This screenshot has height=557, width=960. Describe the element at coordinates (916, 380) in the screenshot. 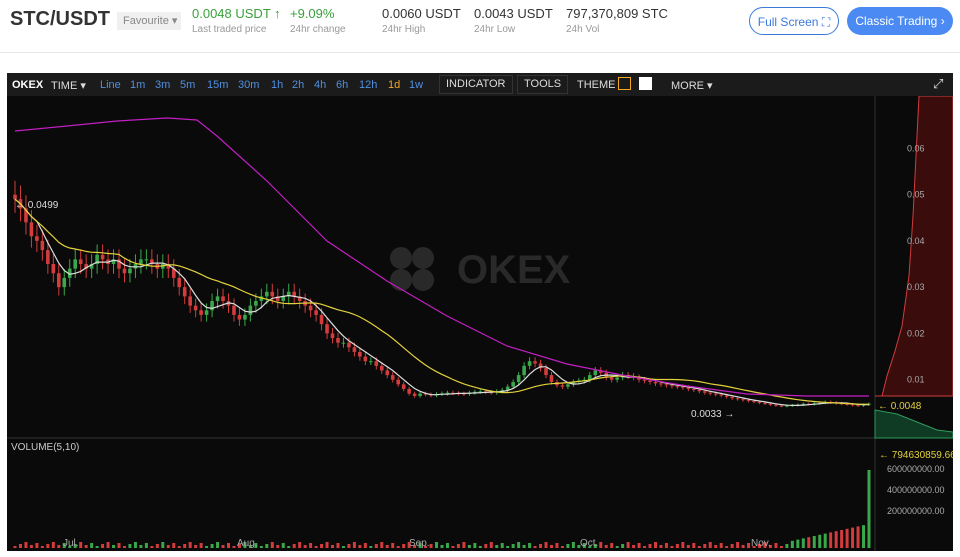

I see `price-tick-label: 0.01` at that location.